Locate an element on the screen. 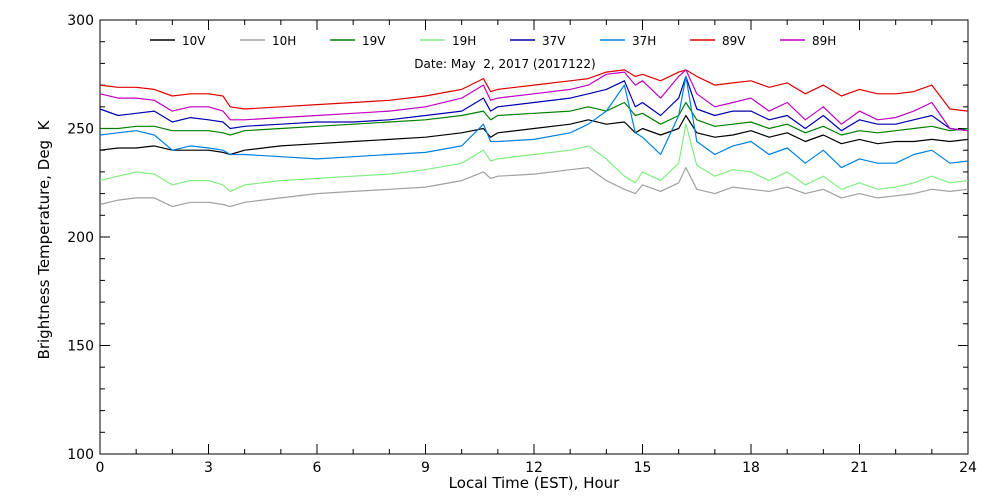 This screenshot has height=500, width=1000. chart-title: Date: May 2, 2017 (2017122) is located at coordinates (504, 64).